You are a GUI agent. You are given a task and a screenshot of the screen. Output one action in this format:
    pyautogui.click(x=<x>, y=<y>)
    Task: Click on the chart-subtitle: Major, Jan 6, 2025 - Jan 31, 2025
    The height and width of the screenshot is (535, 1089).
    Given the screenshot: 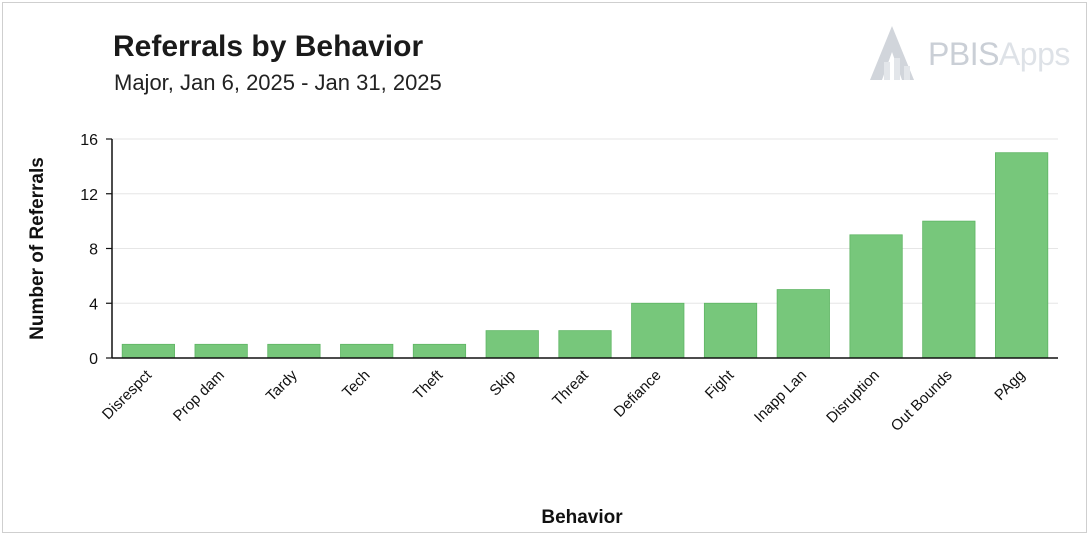 What is the action you would take?
    pyautogui.click(x=278, y=82)
    